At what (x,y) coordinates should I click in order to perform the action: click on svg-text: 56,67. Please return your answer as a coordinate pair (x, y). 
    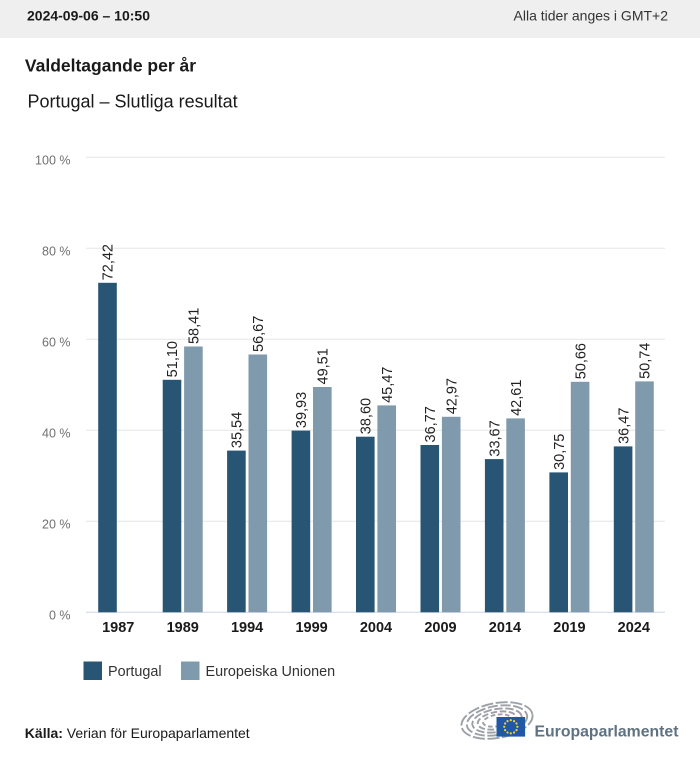
    Looking at the image, I should click on (259, 334).